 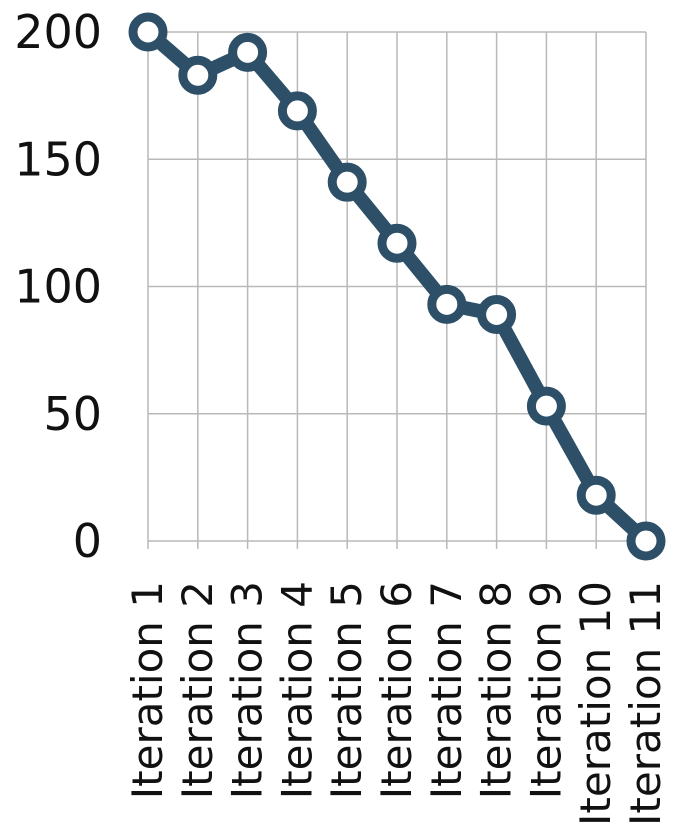 What do you see at coordinates (72, 414) in the screenshot?
I see `y-tick-label: 50` at bounding box center [72, 414].